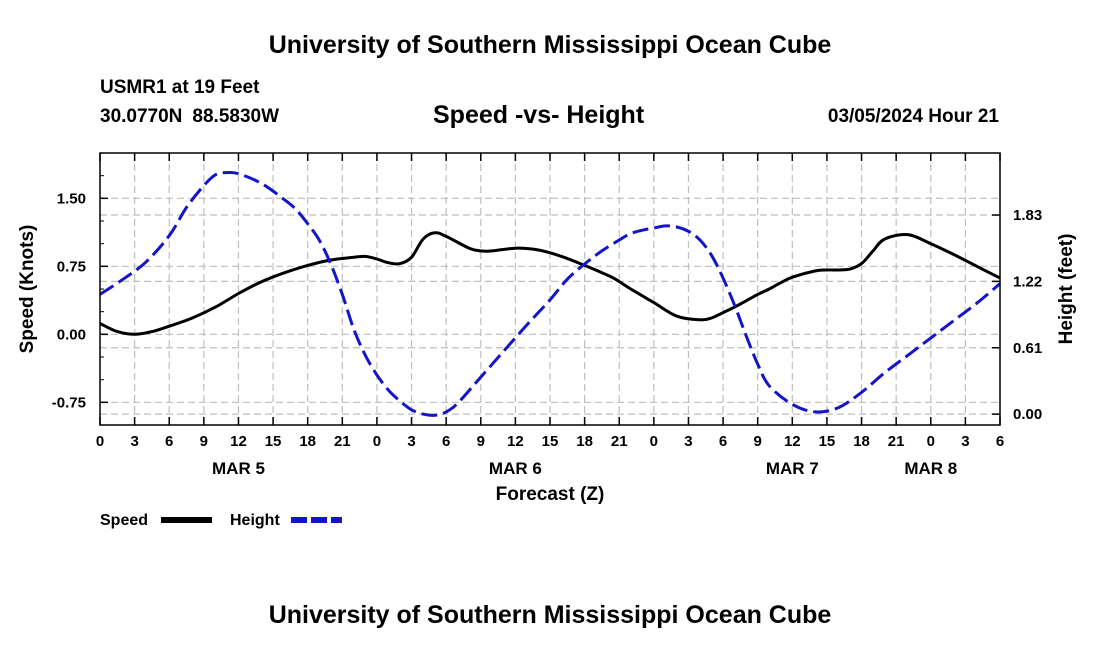 The width and height of the screenshot is (1100, 650). I want to click on station-name: USMR1 at 19 Feet, so click(180, 87).